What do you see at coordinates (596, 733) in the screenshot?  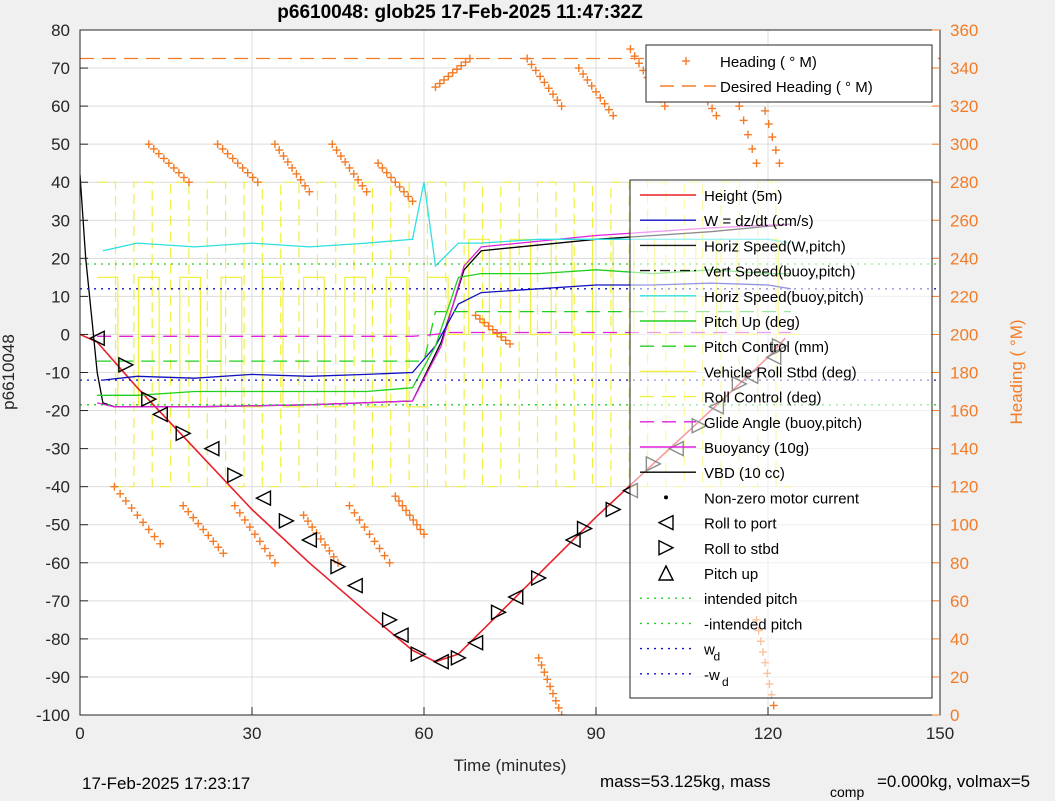 I see `x-tick-label: 90` at bounding box center [596, 733].